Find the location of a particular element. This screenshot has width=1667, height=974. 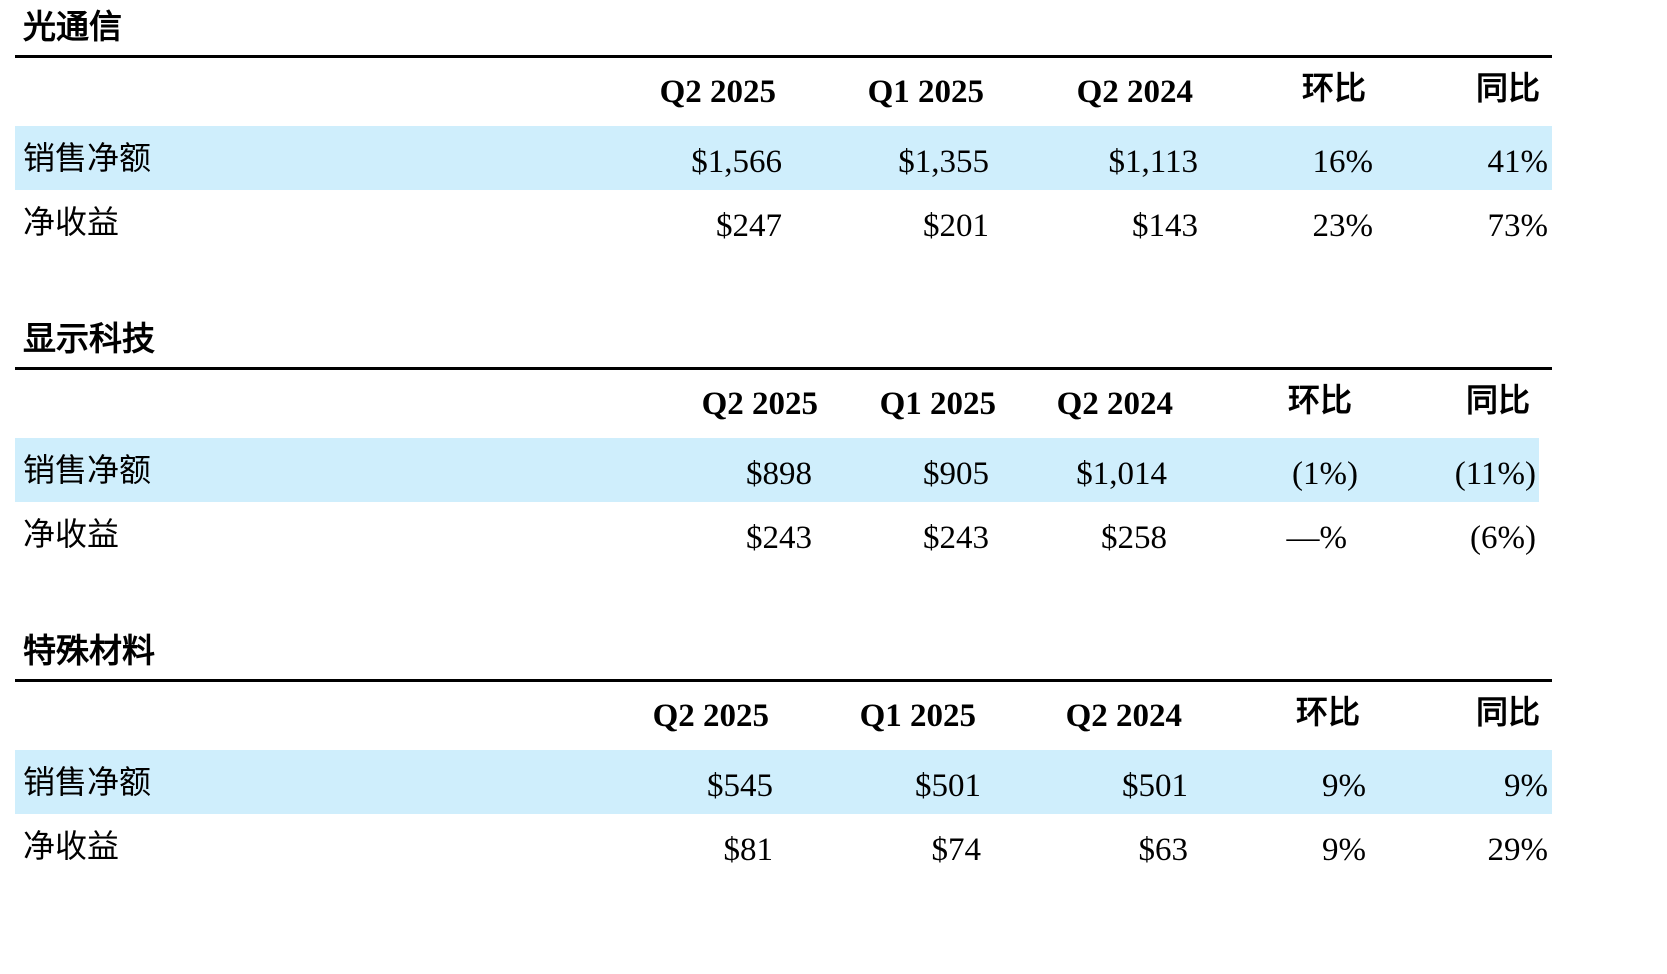

cell-value: $201 is located at coordinates (956, 226).